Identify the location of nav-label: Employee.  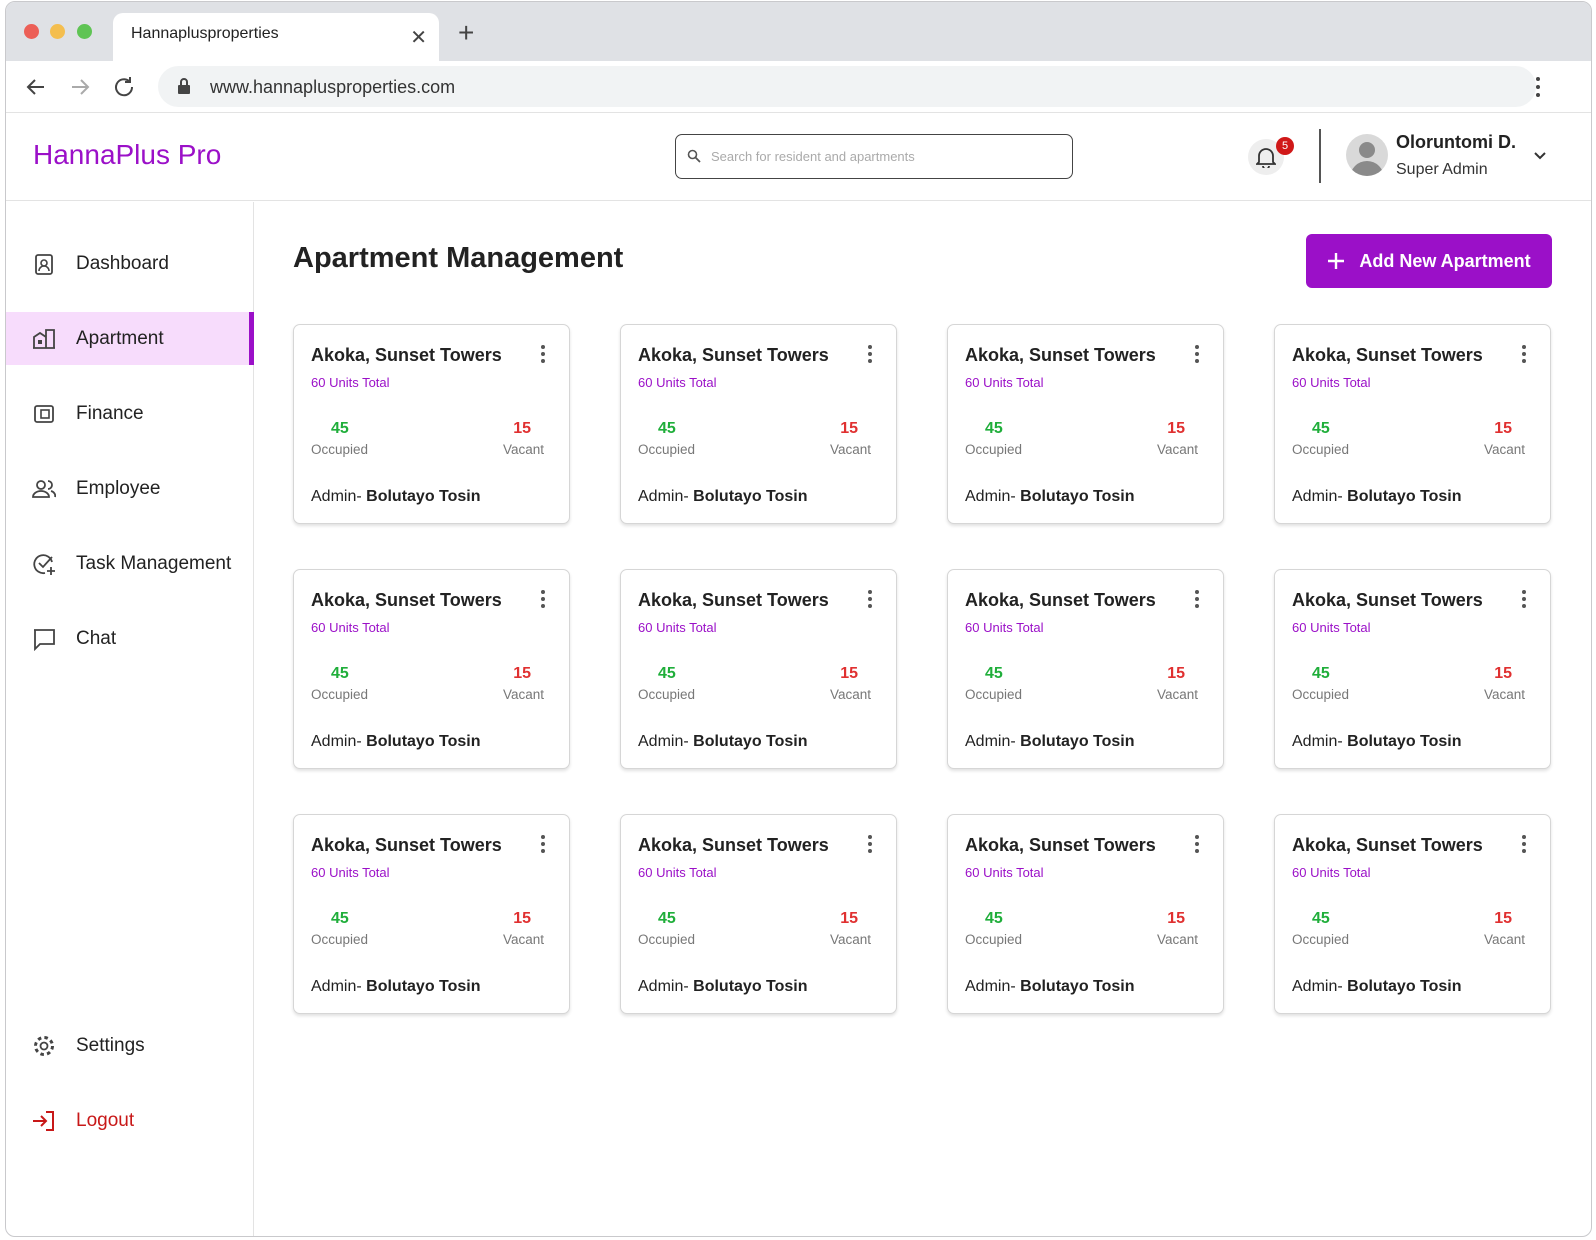
(118, 488).